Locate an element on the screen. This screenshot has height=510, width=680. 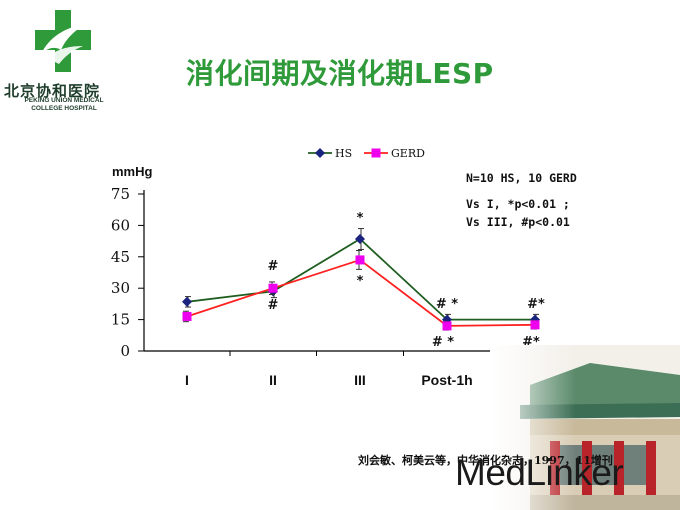
citation-text: 刘会敏、柯美云等，中华消化杂志，1997，11增刊 is located at coordinates (485, 460).